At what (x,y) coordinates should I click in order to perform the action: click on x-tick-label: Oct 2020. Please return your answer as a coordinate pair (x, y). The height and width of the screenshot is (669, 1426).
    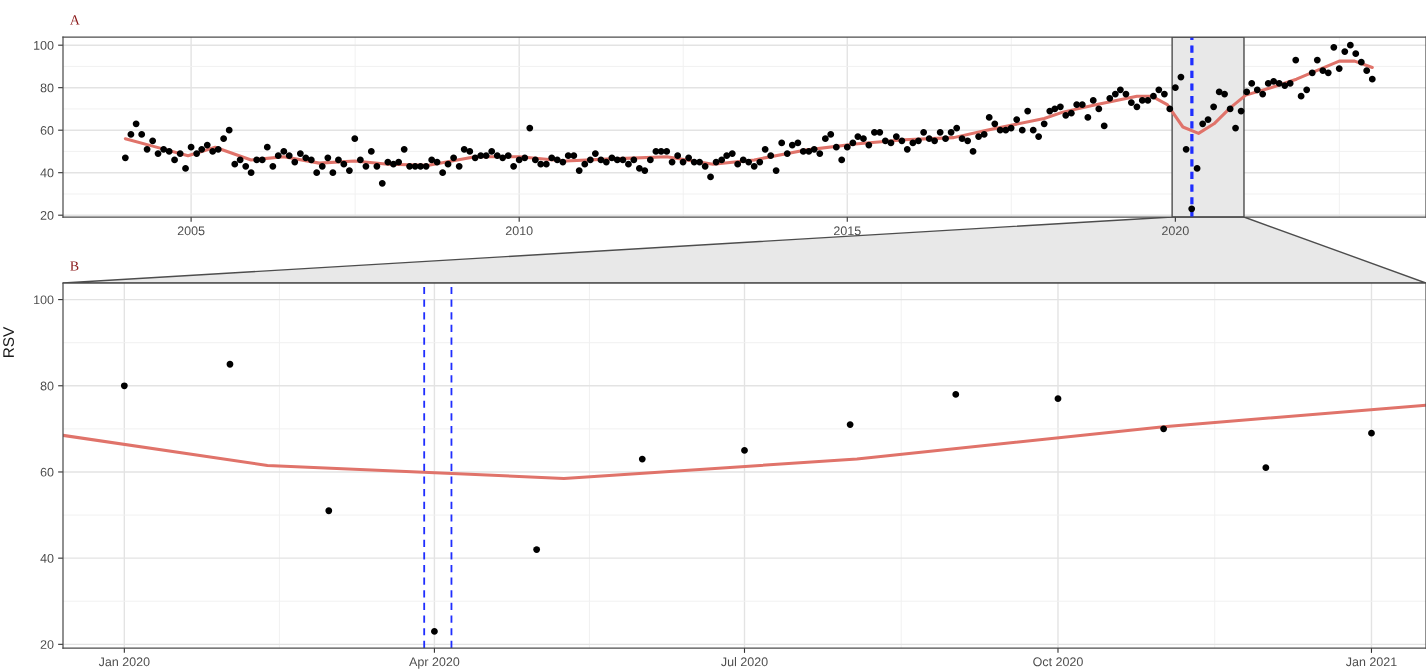
    Looking at the image, I should click on (1058, 662).